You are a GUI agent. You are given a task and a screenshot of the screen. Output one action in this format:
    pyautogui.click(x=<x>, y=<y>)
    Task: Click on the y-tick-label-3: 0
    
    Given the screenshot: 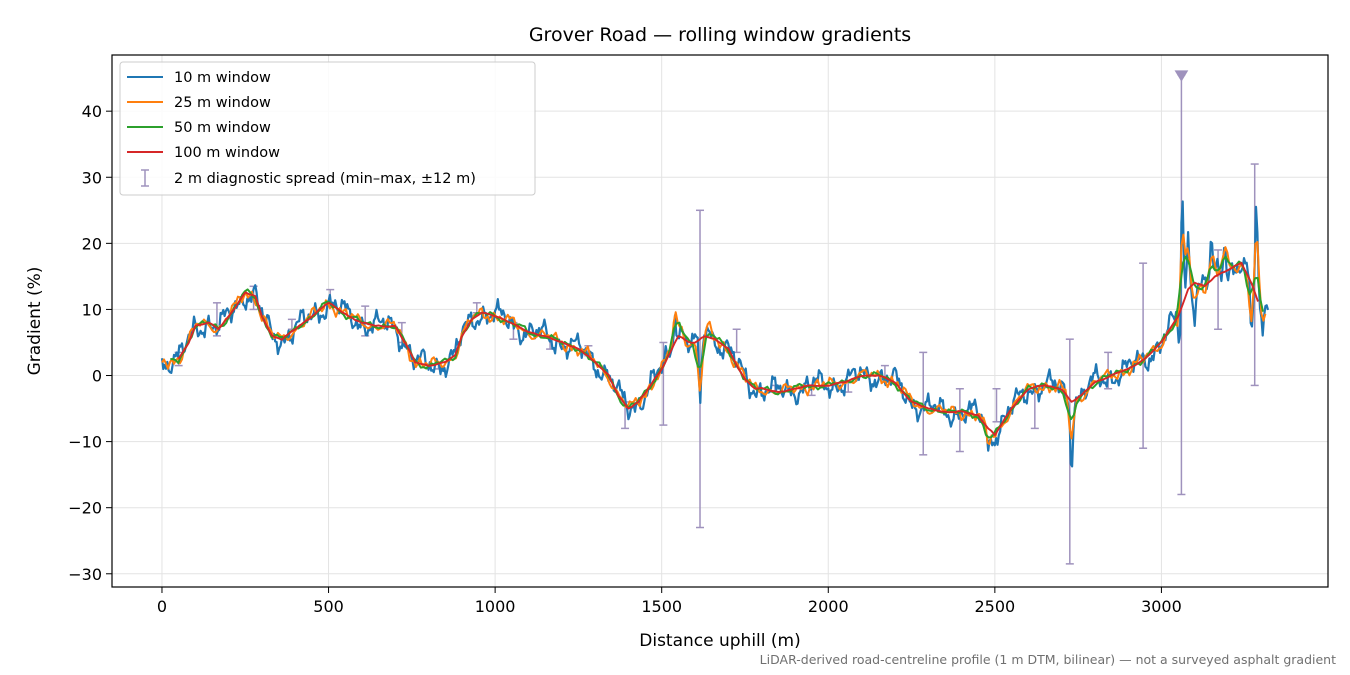 What is the action you would take?
    pyautogui.click(x=97, y=376)
    